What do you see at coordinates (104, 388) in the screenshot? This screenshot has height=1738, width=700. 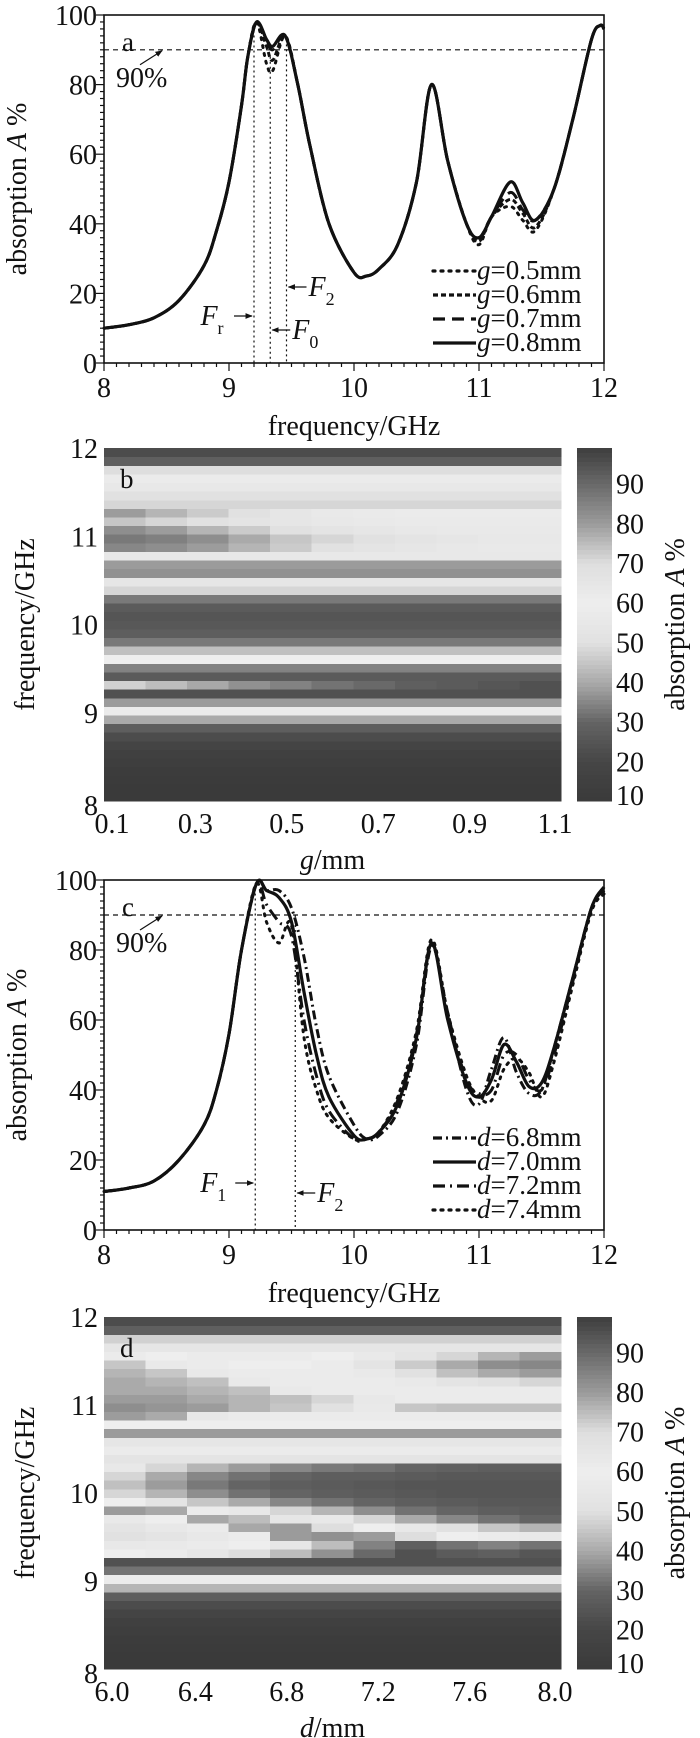 I see `x-tick-label: 8` at bounding box center [104, 388].